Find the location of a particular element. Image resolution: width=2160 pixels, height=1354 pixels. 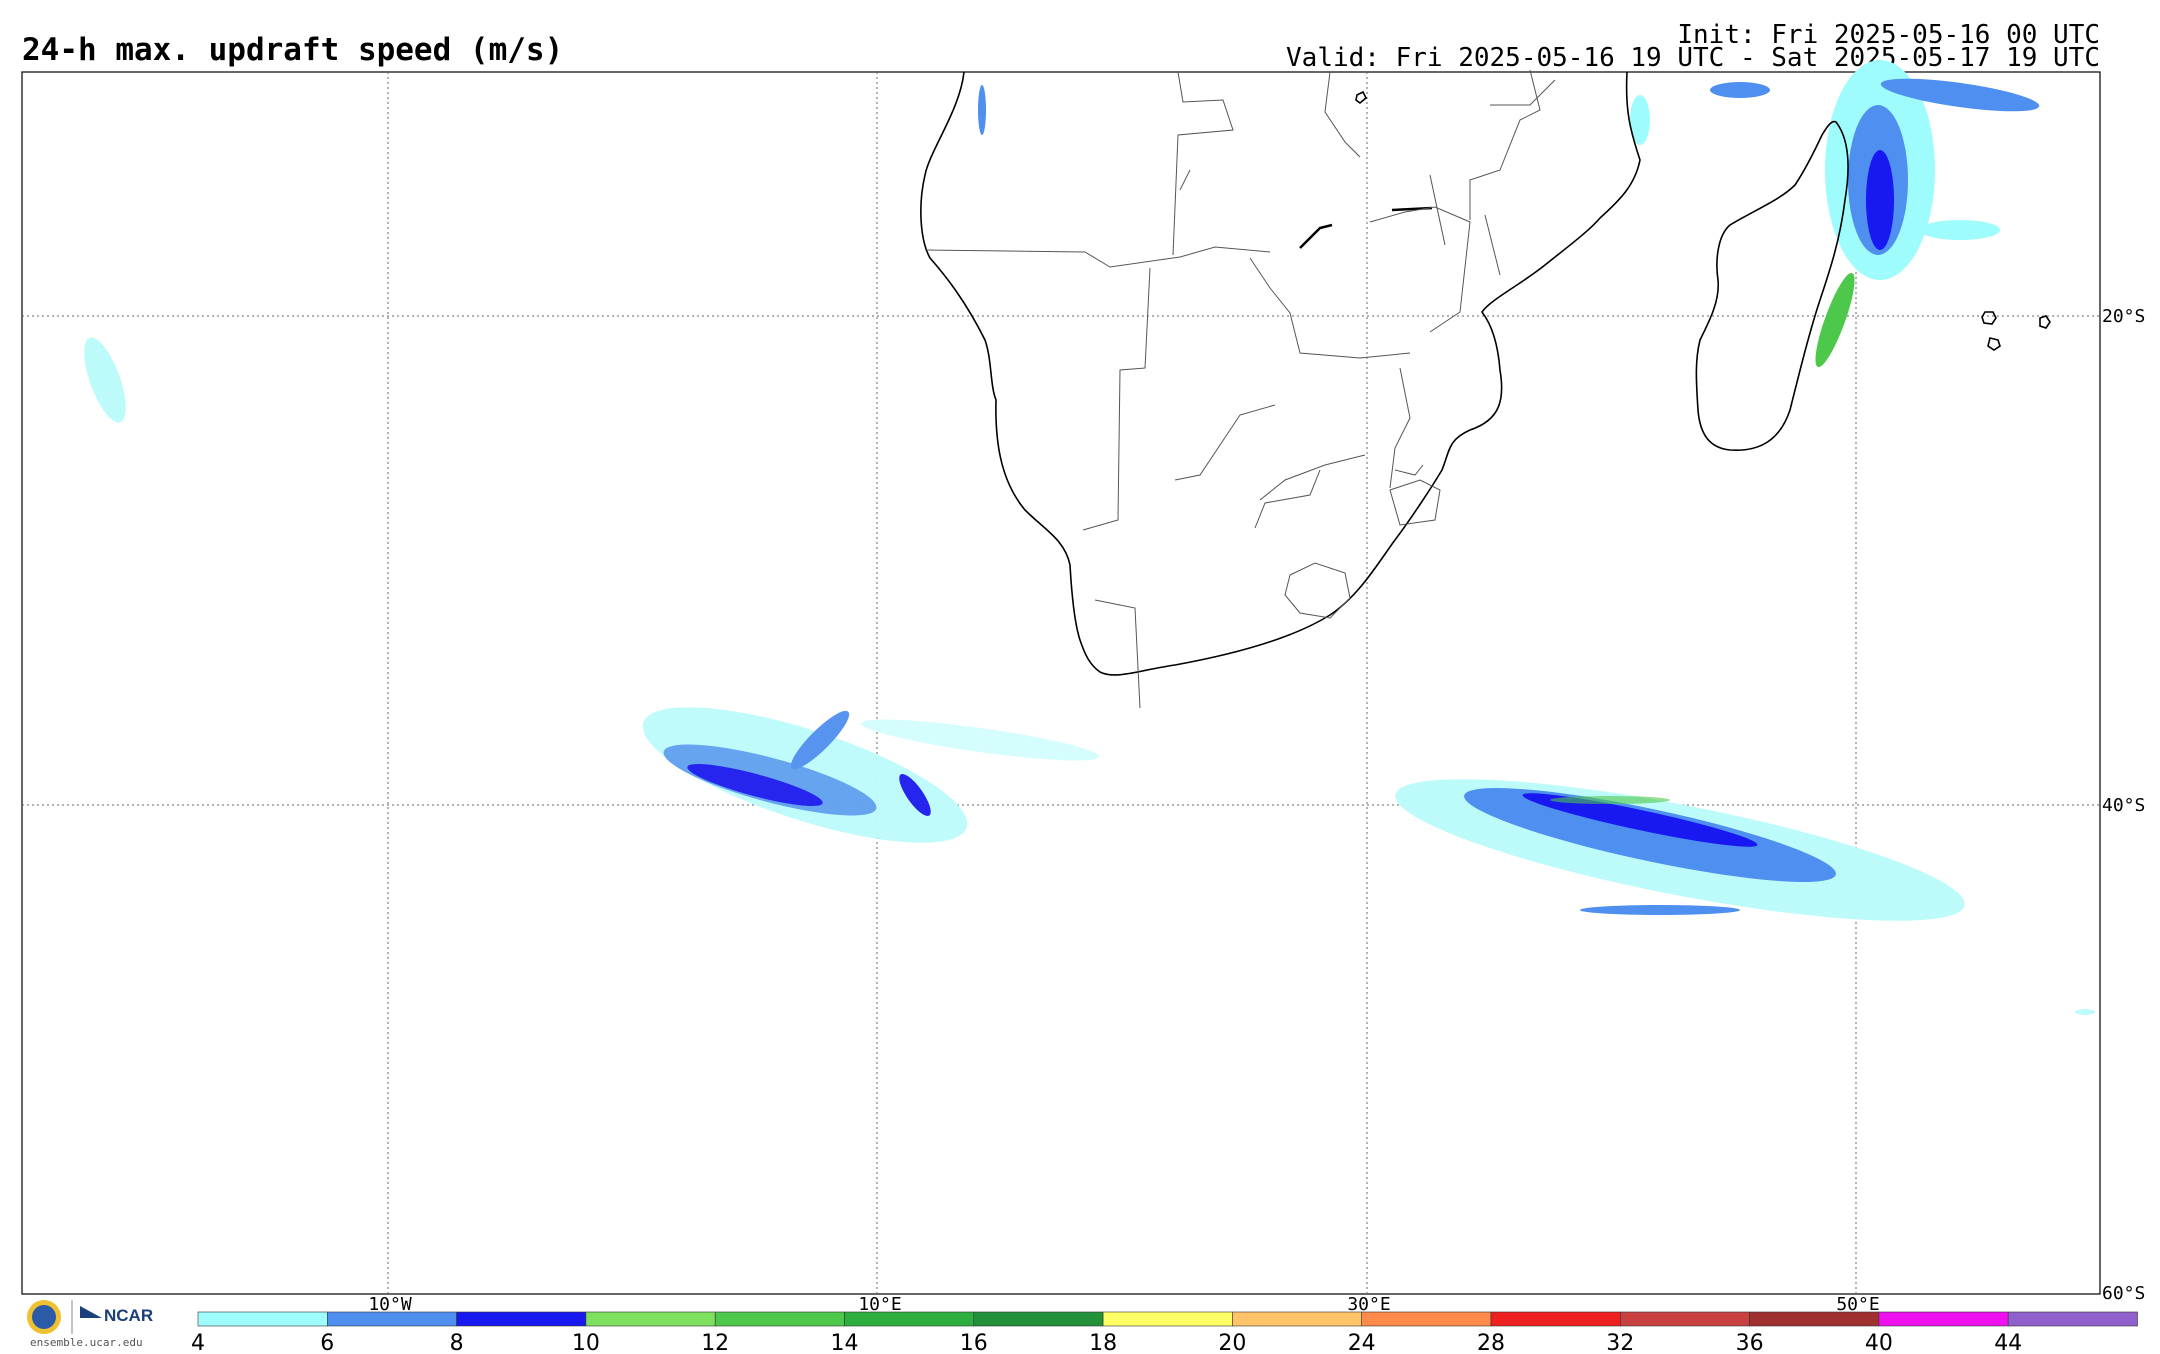

comoros-island is located at coordinates (1989, 318).